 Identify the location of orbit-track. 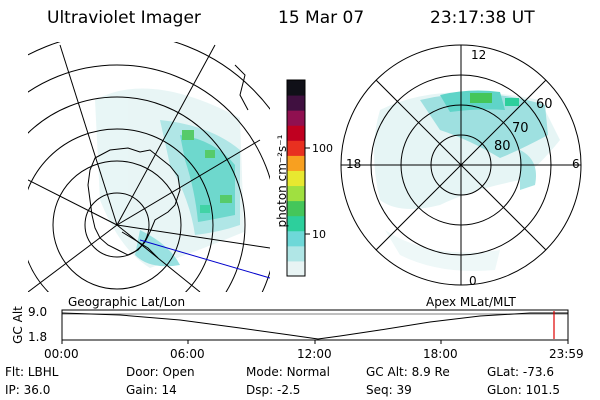
(204, 259).